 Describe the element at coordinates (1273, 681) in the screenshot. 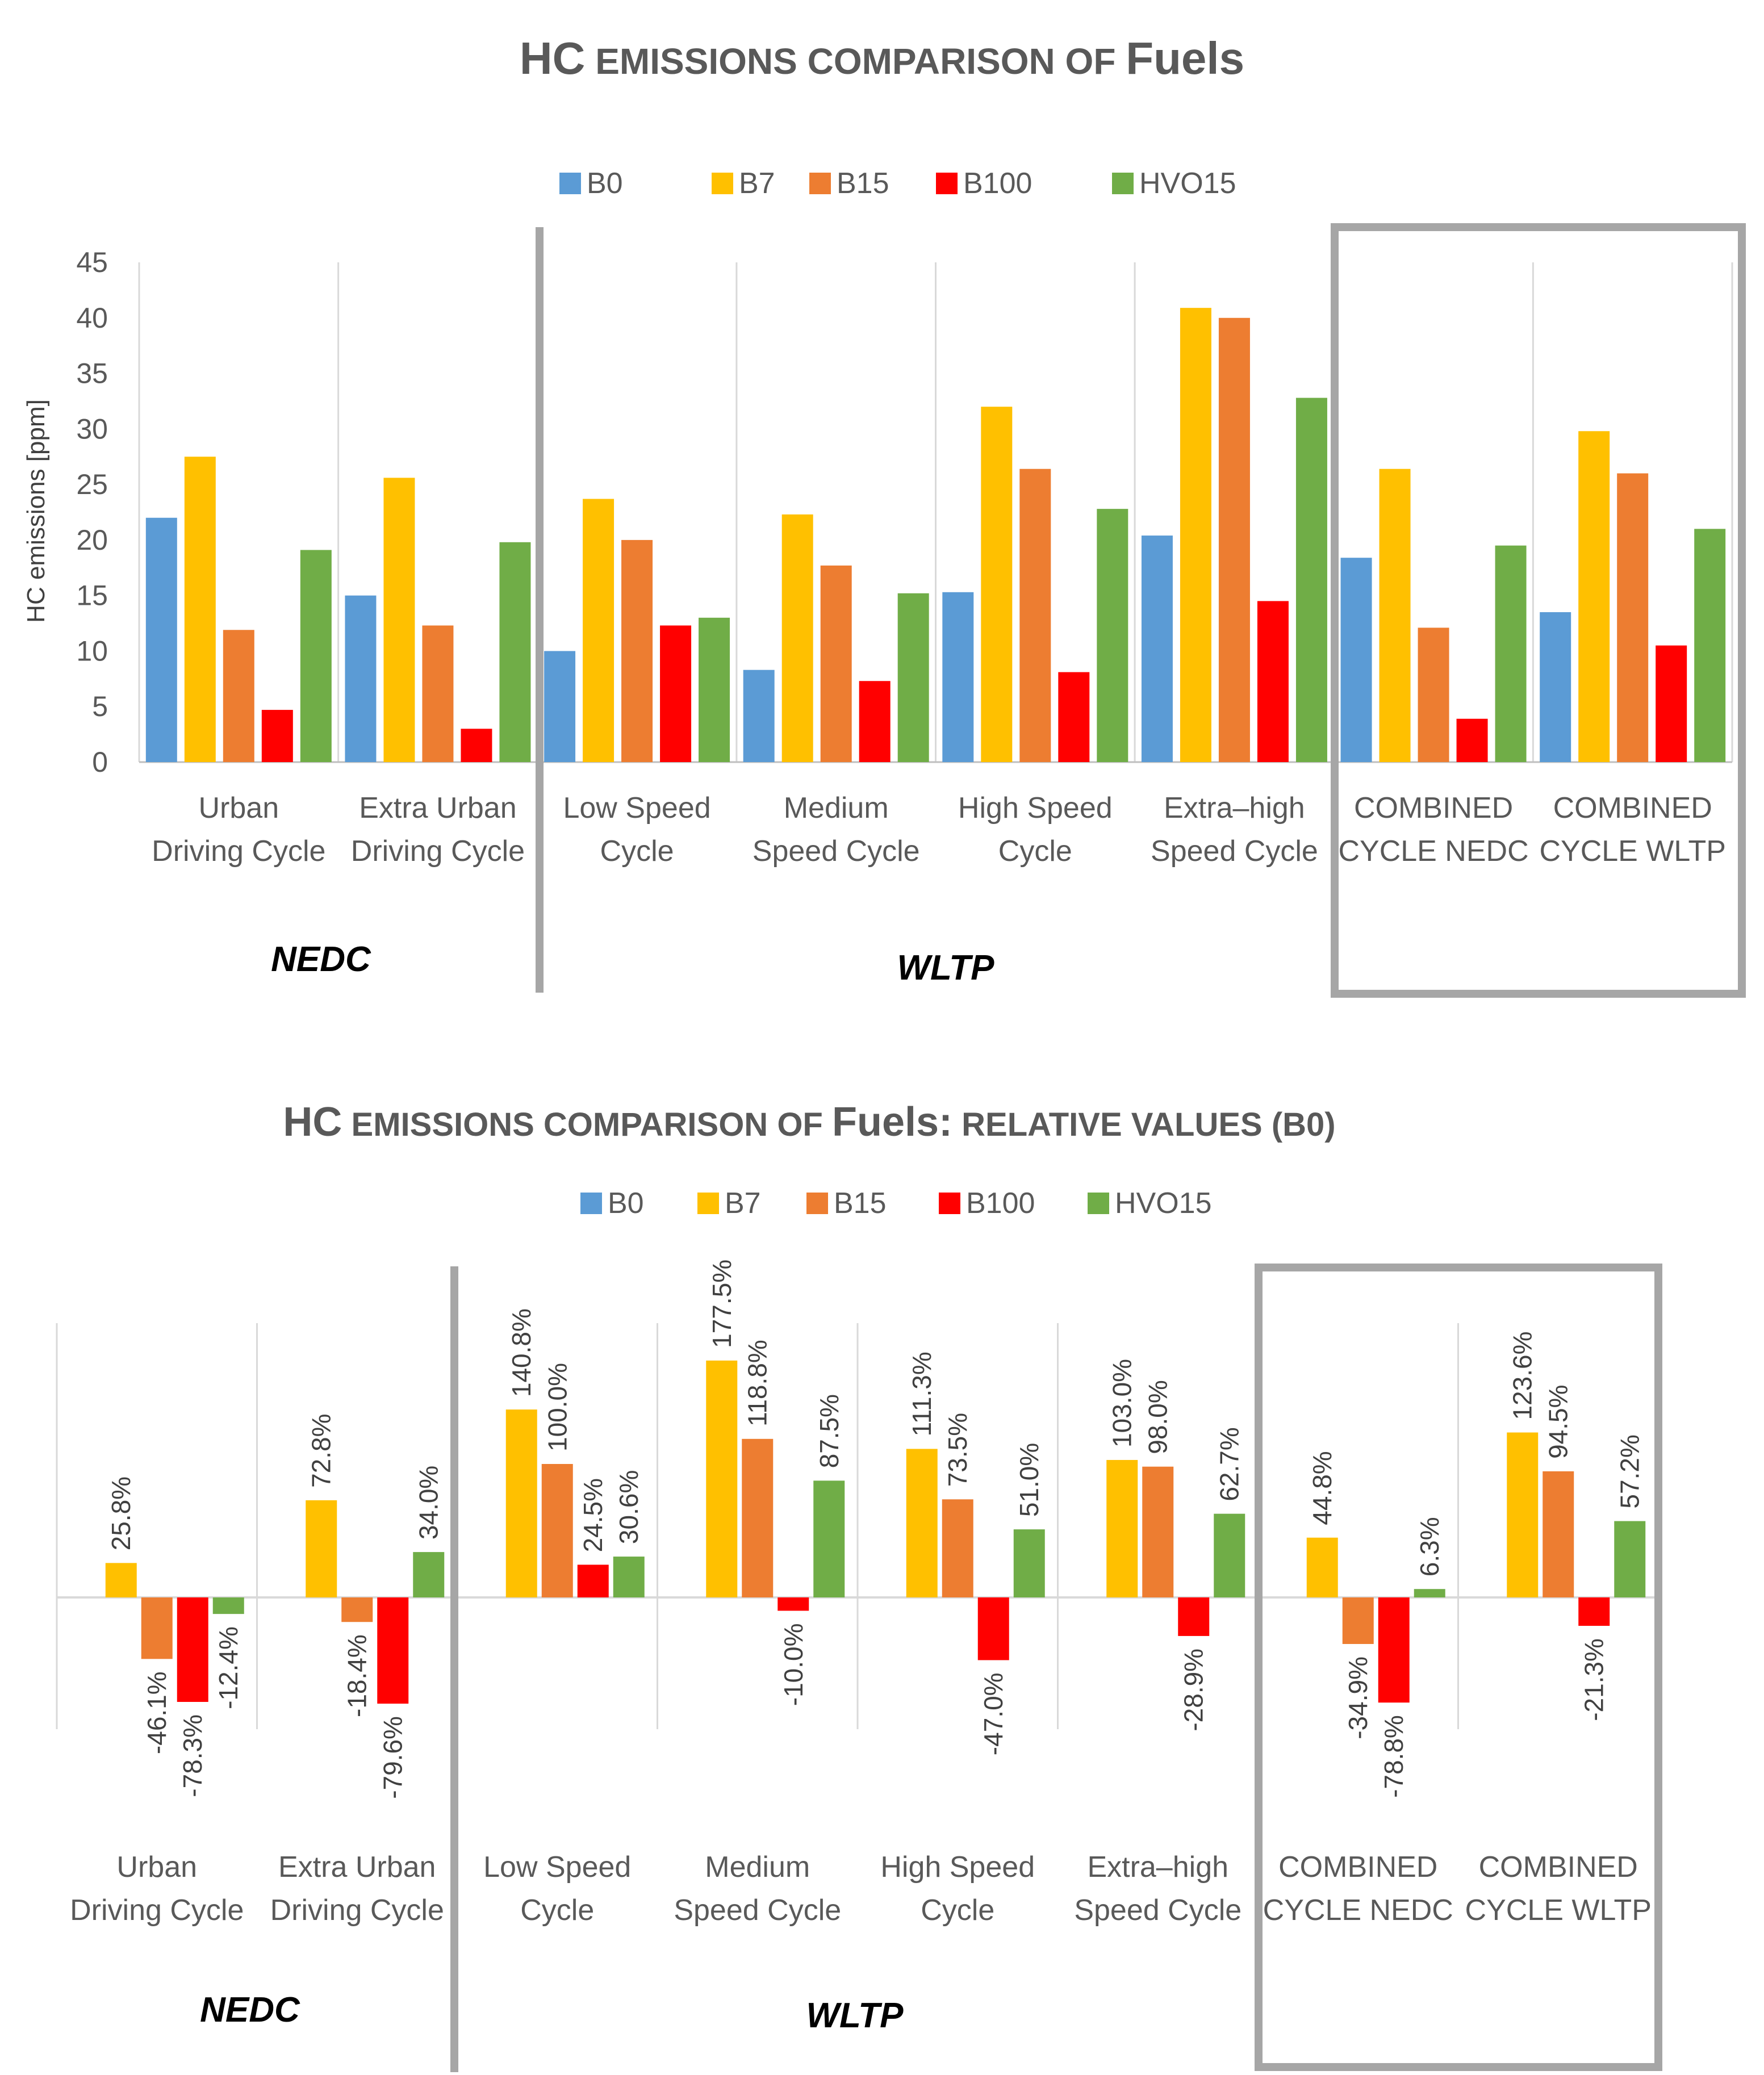

I see `bar-b100-extra-high-speed-cycle` at that location.